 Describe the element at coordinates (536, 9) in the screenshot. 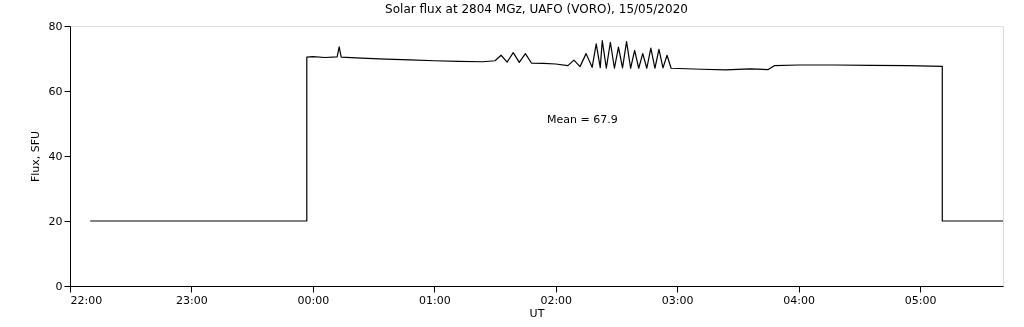

I see `chart-title: Solar flux at 2804 MGz, UAFO (VORO), 15/05/2020` at that location.